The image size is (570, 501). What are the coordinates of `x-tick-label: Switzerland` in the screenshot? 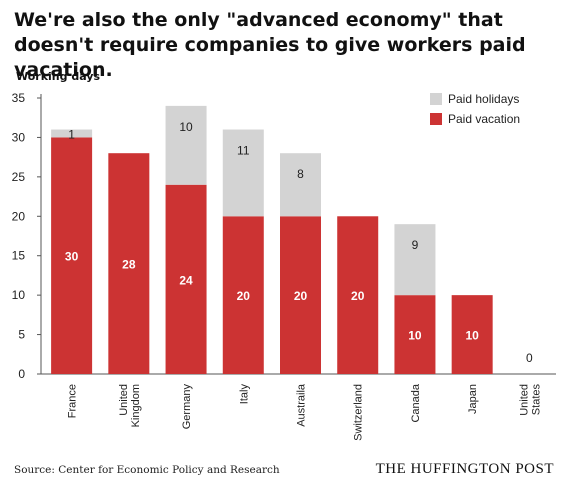 It's located at (359, 412).